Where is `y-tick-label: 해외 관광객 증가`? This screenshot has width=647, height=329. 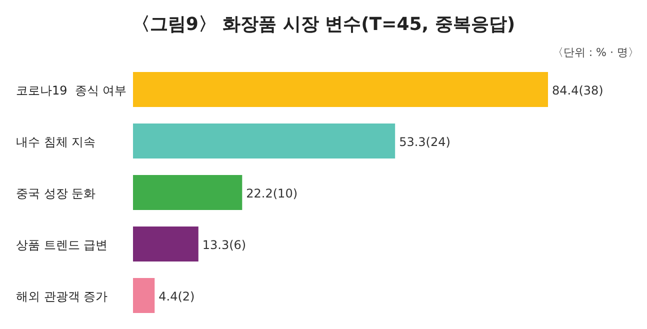
y-tick-label: 해외 관광객 증가 is located at coordinates (62, 297).